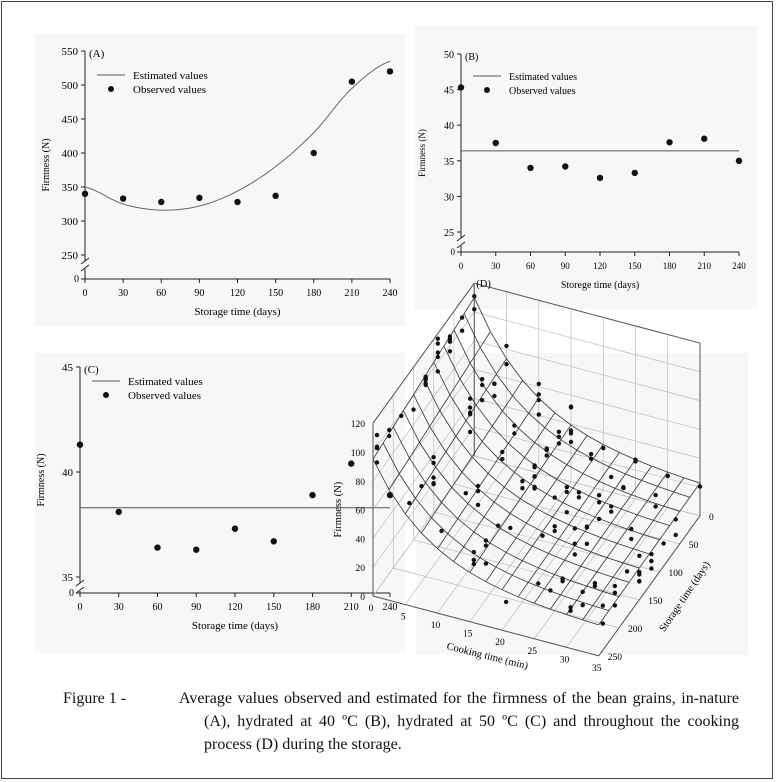 This screenshot has width=776, height=782. I want to click on x-tick-label: 180, so click(313, 293).